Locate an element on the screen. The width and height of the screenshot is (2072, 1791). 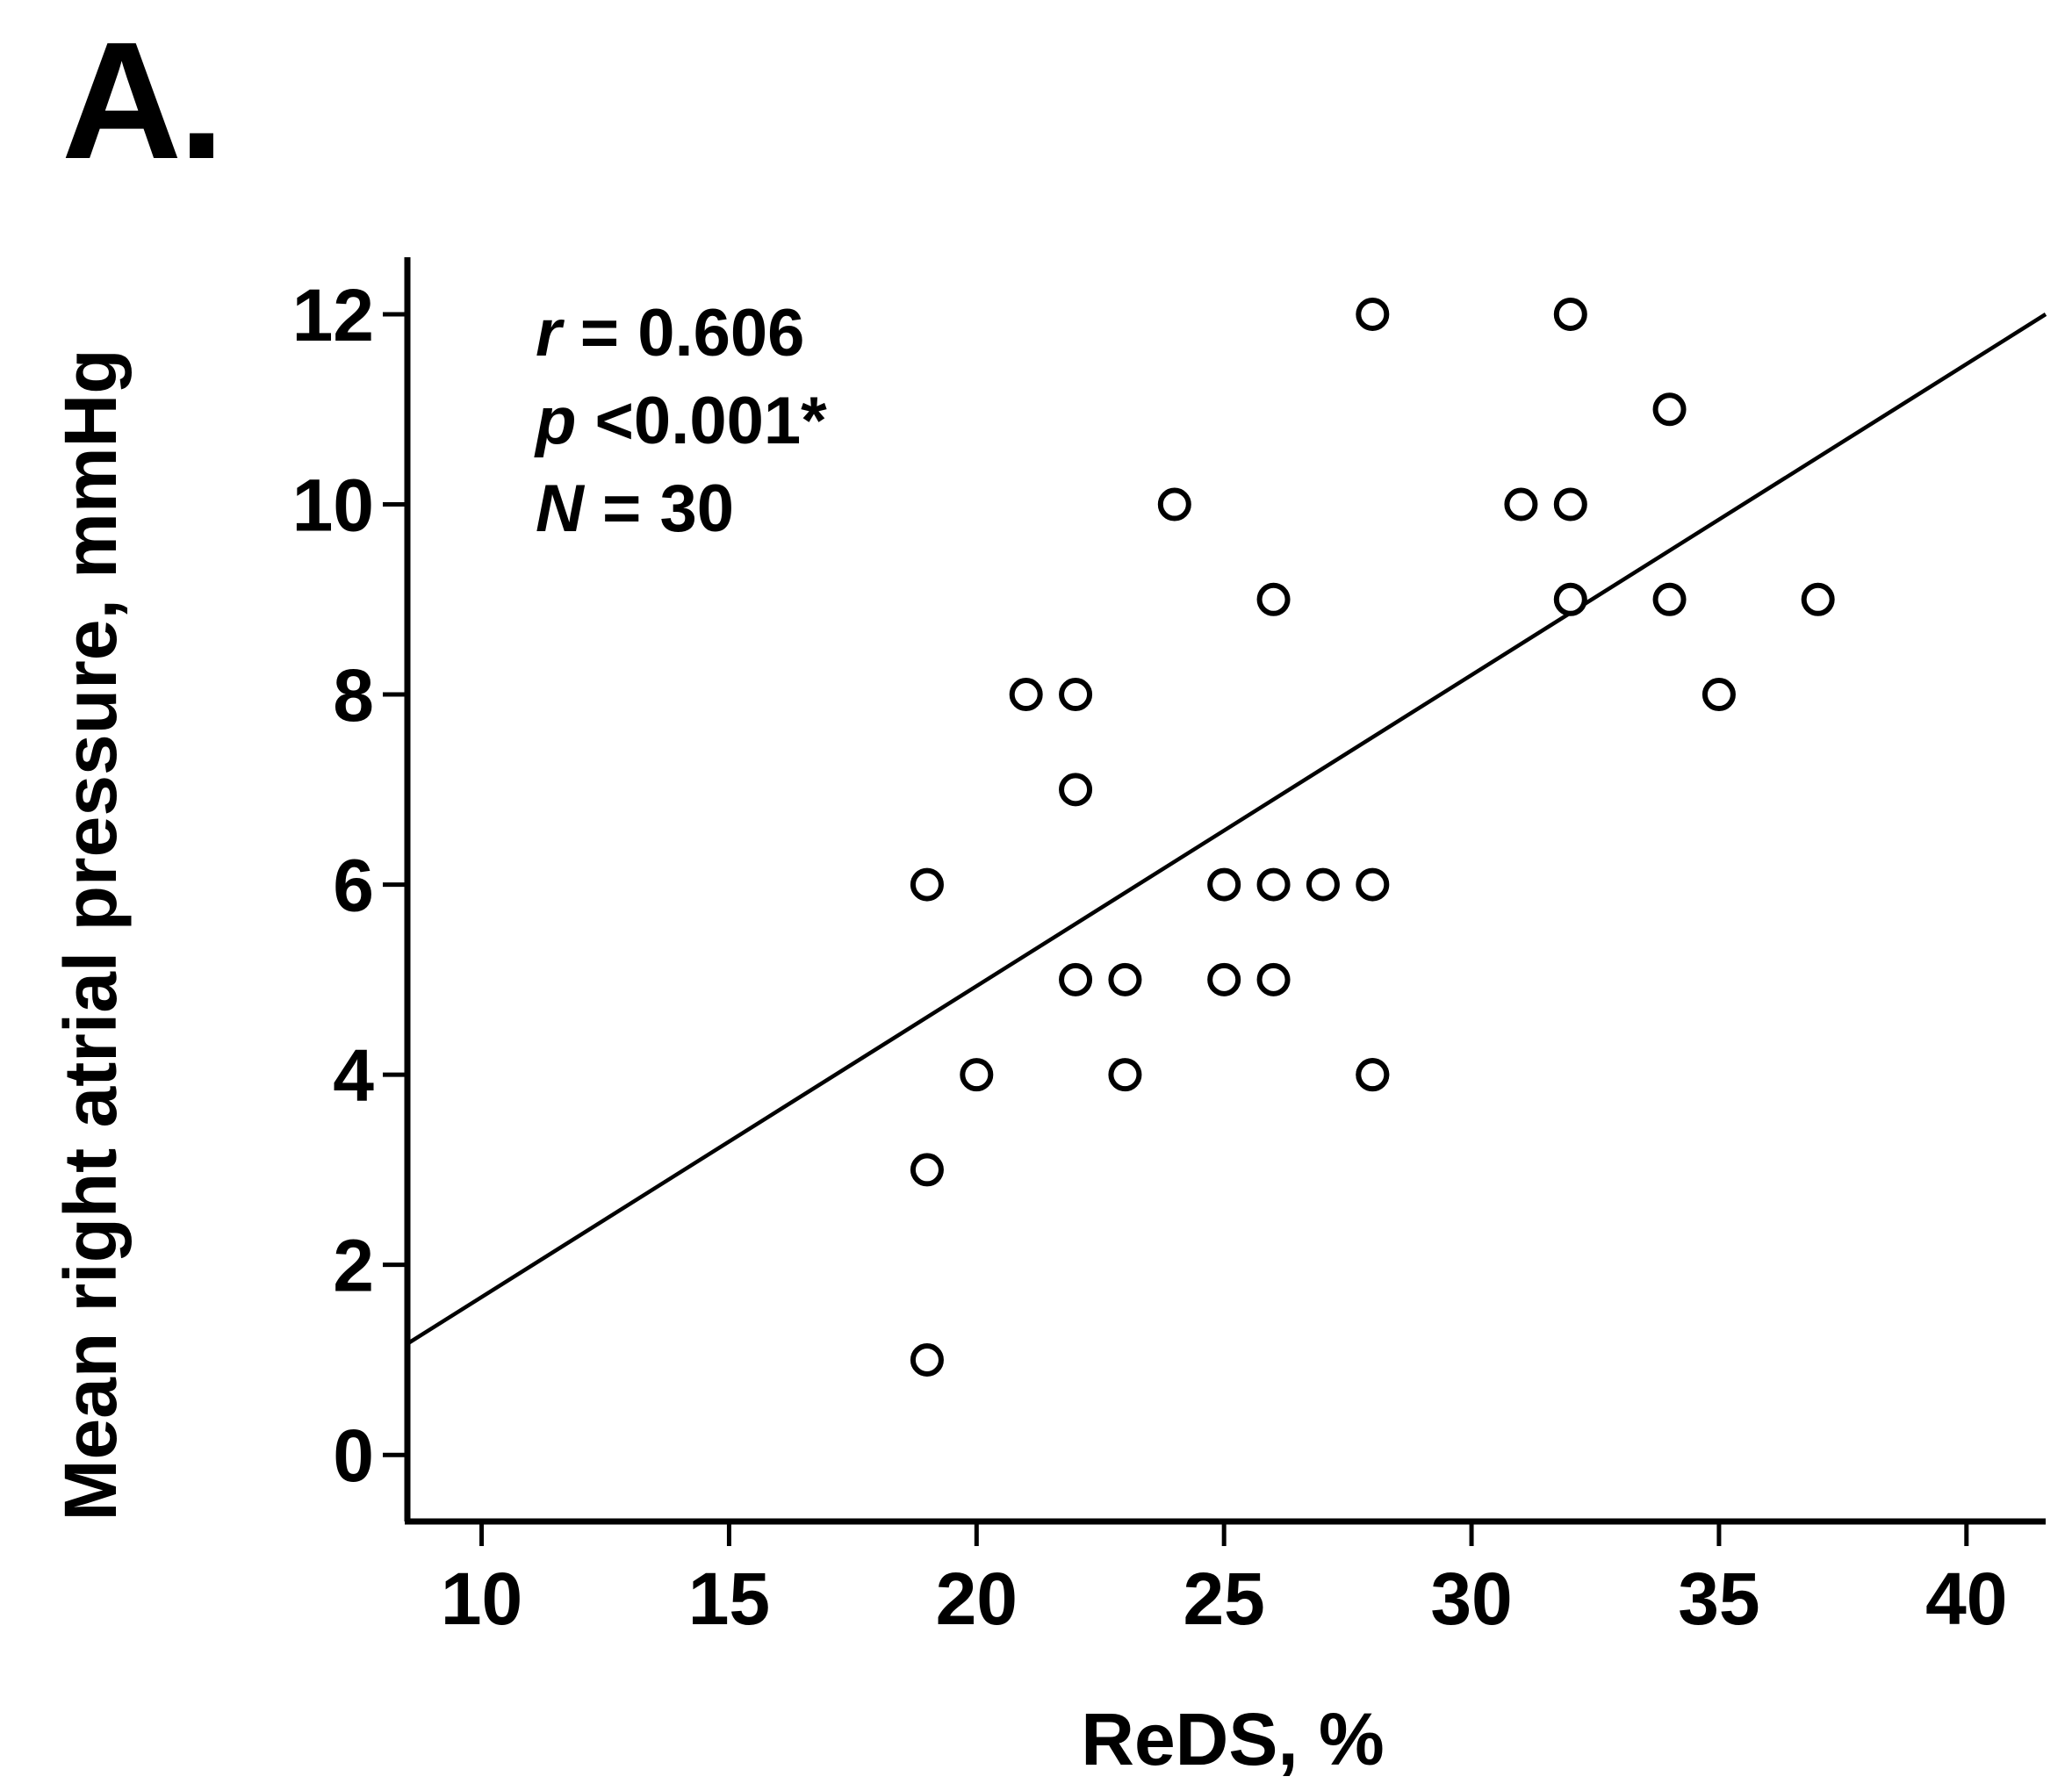
x-tick-label: 40 is located at coordinates (1966, 1598).